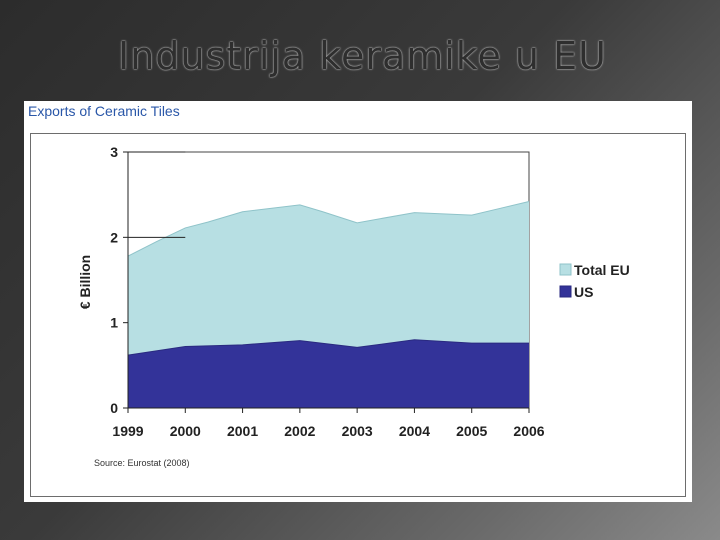  I want to click on x-tick-label: 2002, so click(299, 431).